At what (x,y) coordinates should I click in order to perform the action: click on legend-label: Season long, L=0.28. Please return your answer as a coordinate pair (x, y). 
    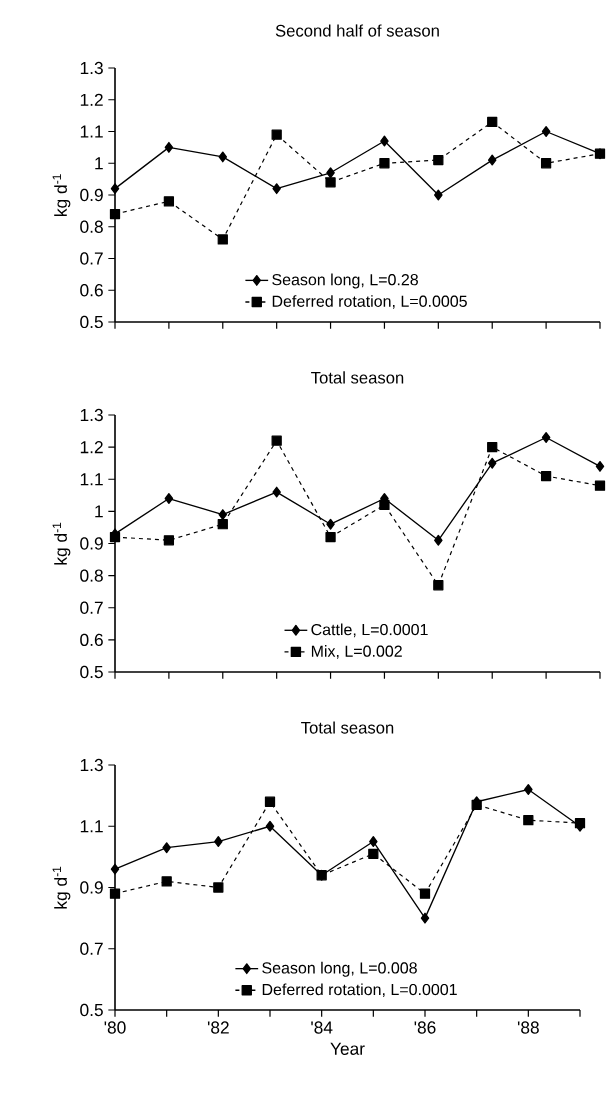
    Looking at the image, I should click on (345, 281).